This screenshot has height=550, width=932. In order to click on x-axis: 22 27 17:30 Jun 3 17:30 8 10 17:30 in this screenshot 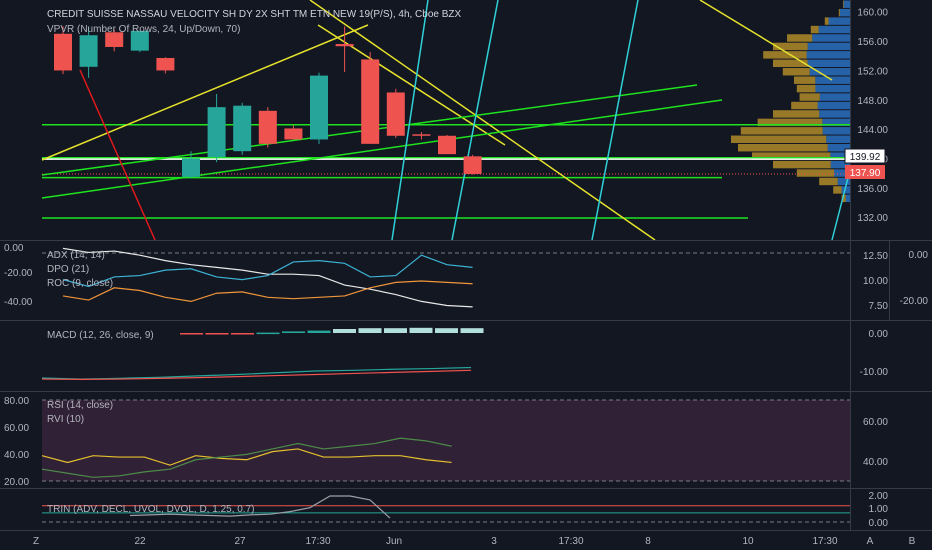, I will do `click(486, 541)`.